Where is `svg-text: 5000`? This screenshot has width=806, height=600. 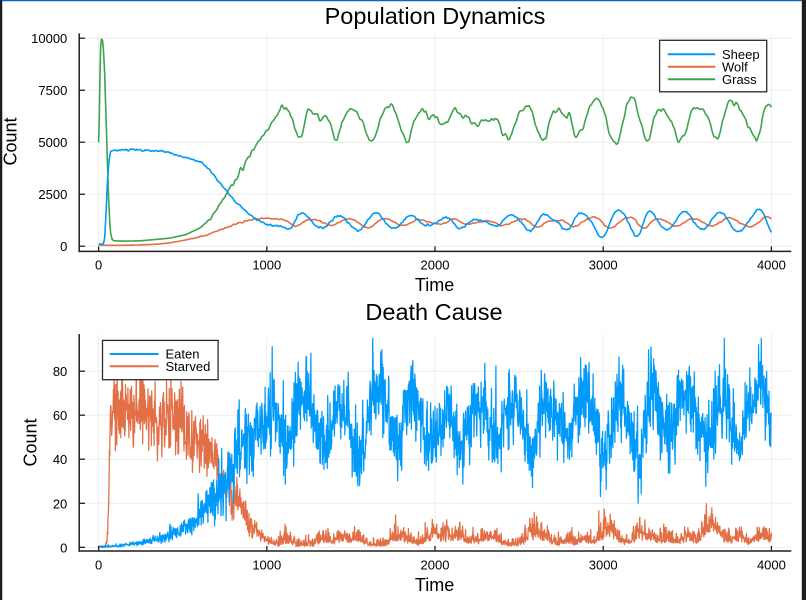
svg-text: 5000 is located at coordinates (52, 142).